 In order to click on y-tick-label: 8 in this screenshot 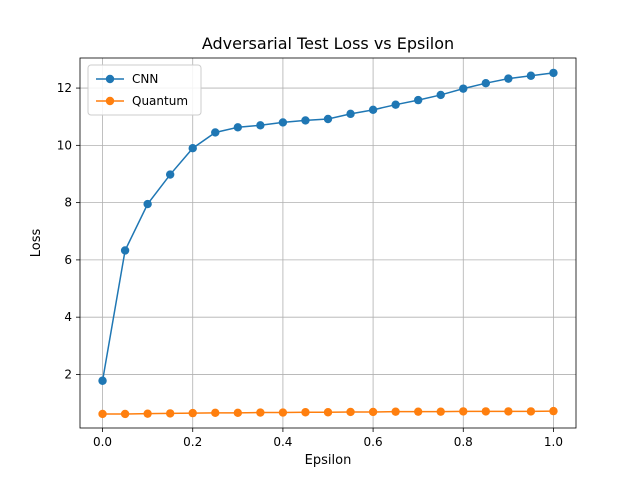, I will do `click(68, 203)`.